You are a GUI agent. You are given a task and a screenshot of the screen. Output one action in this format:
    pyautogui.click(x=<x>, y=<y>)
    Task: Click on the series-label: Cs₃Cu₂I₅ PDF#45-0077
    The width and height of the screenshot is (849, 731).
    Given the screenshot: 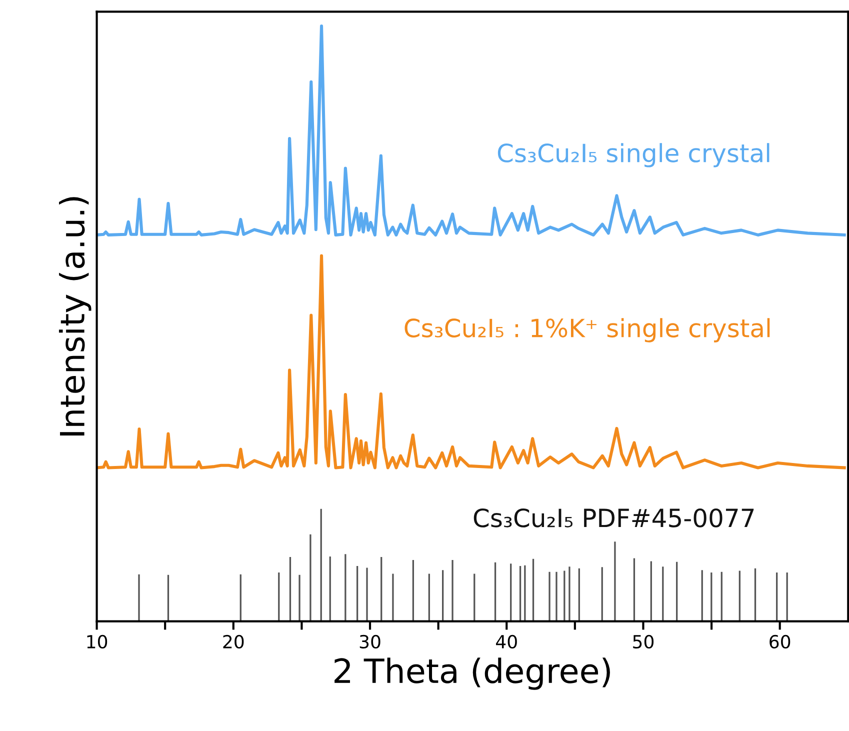 What is the action you would take?
    pyautogui.click(x=614, y=518)
    